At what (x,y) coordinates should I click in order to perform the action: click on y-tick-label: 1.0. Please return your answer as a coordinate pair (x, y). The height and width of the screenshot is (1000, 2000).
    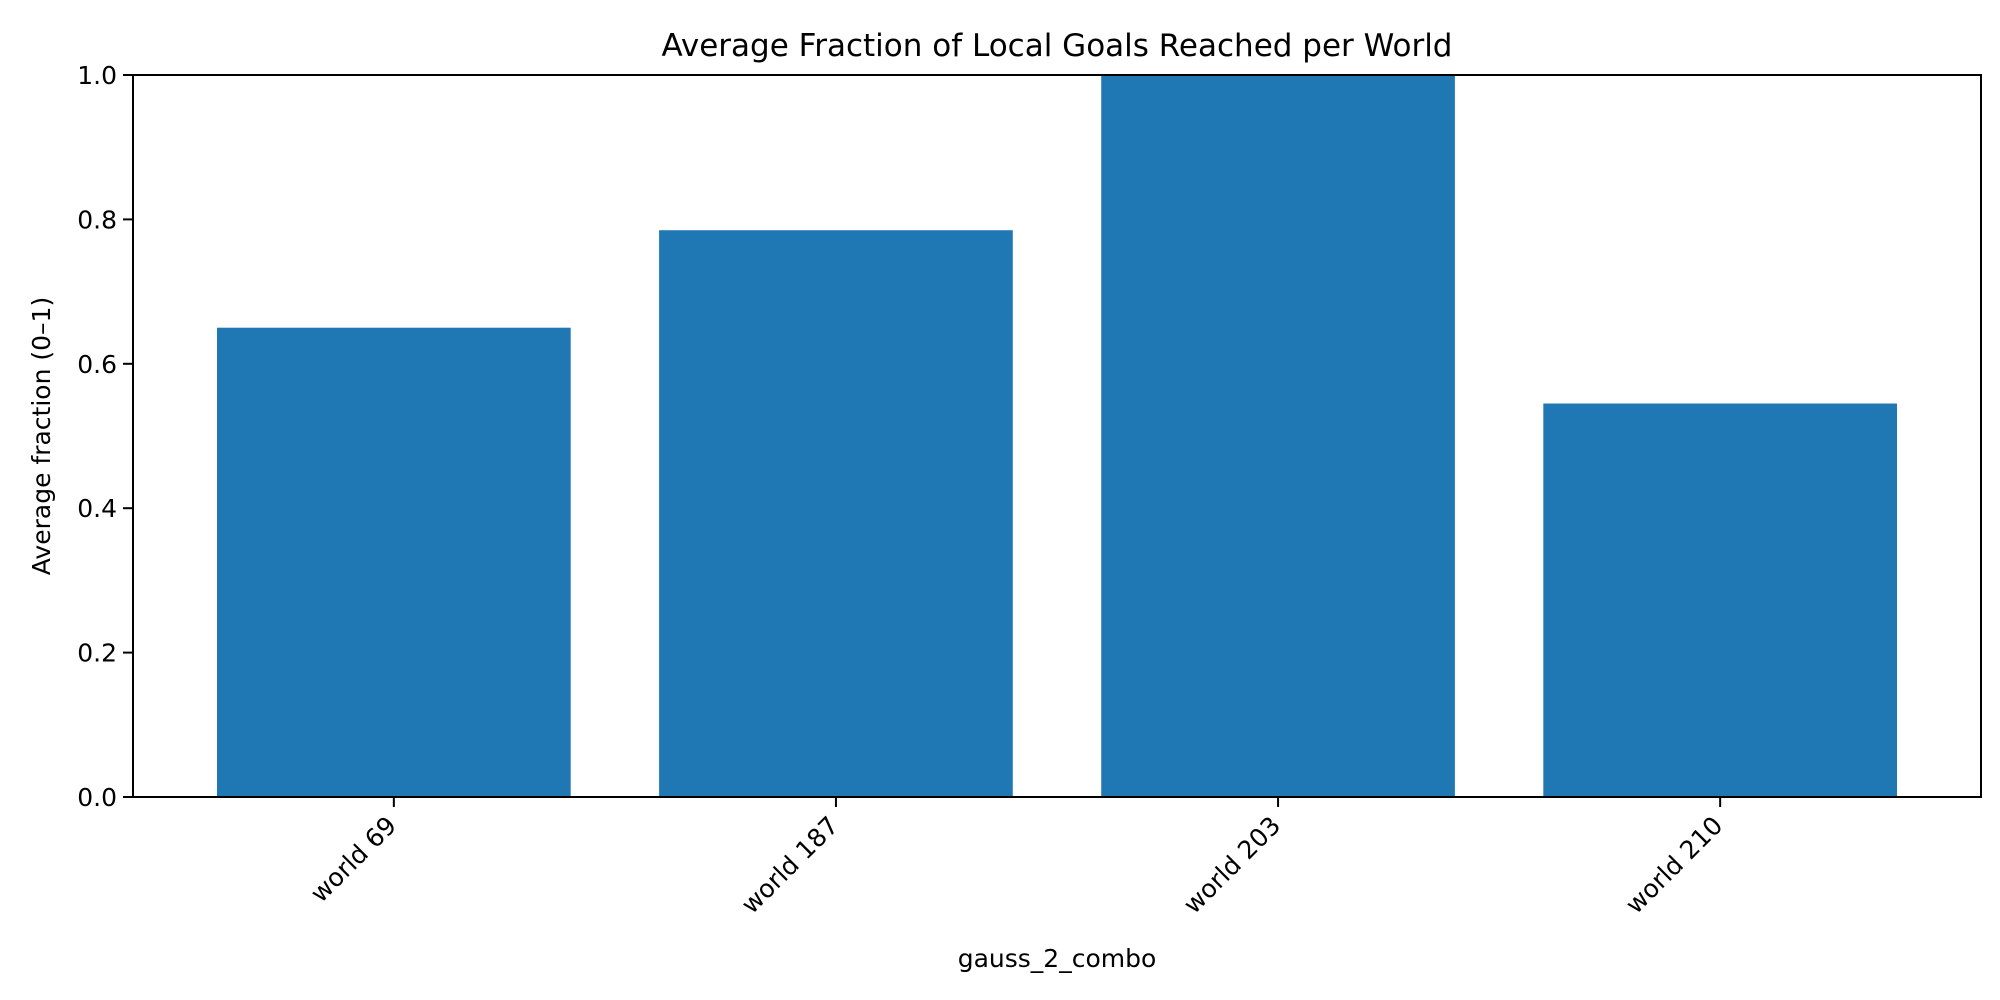
    Looking at the image, I should click on (97, 75).